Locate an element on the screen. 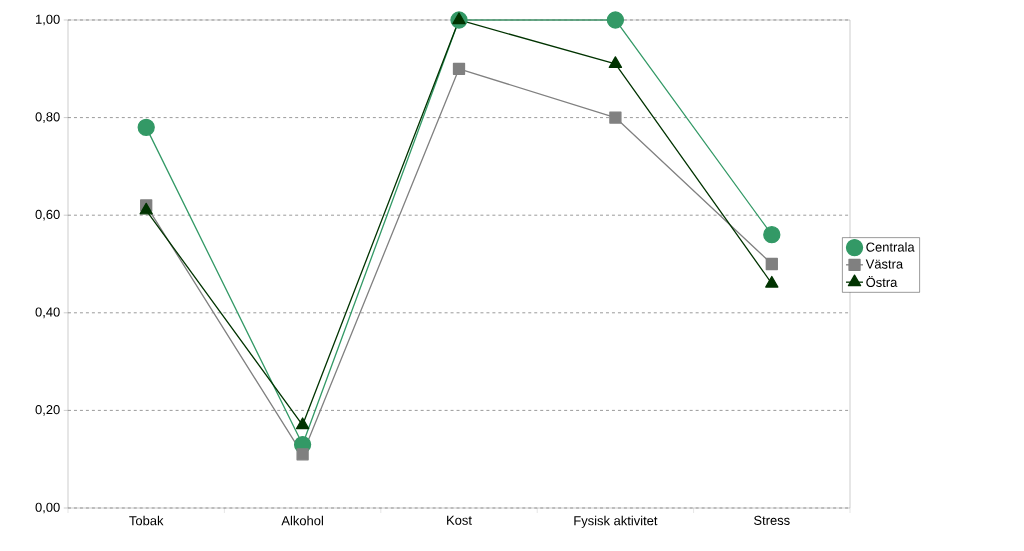  x-tick-label: Fysisk aktivitet is located at coordinates (616, 521).